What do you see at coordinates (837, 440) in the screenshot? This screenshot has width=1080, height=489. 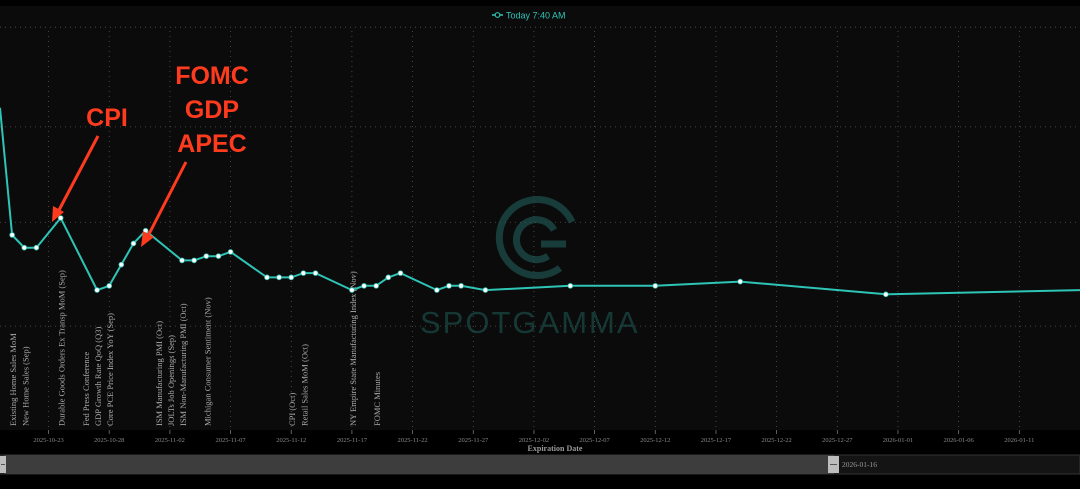 I see `x-tick-label: 2025-12-27` at bounding box center [837, 440].